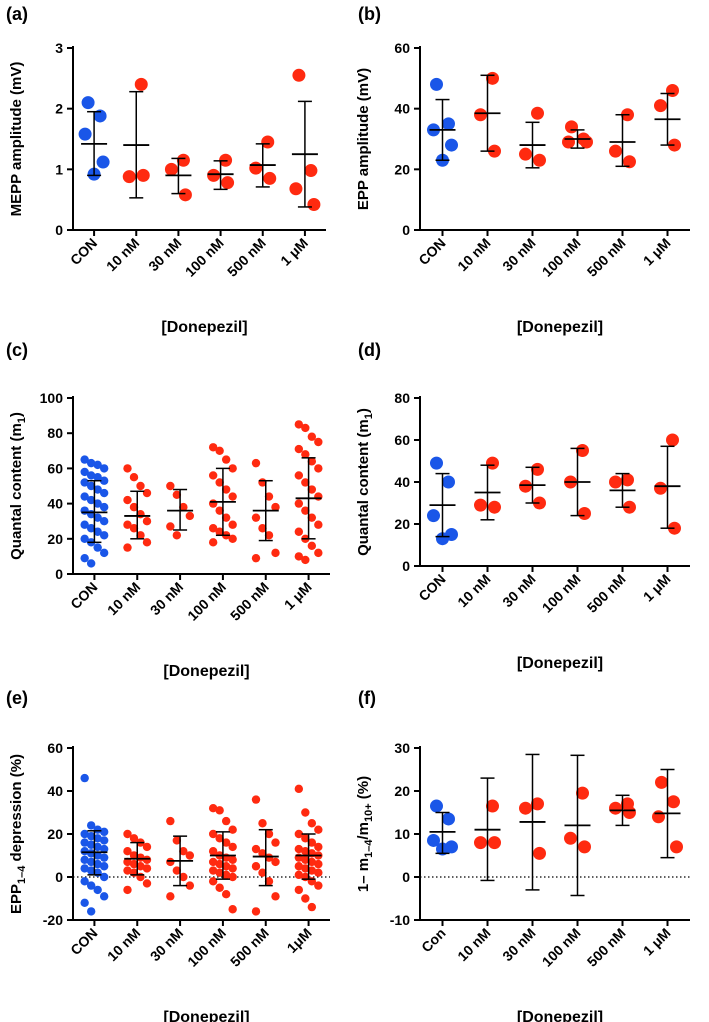  I want to click on x-axis-label: [Donepezil], so click(206, 1015).